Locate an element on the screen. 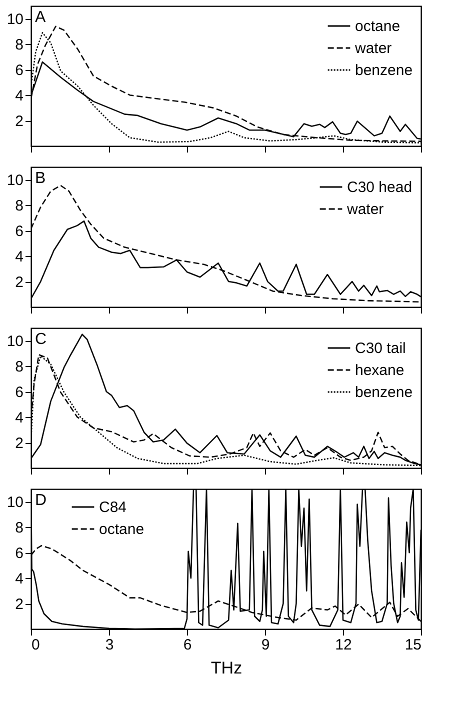  legend-label: C30 head is located at coordinates (379, 187).